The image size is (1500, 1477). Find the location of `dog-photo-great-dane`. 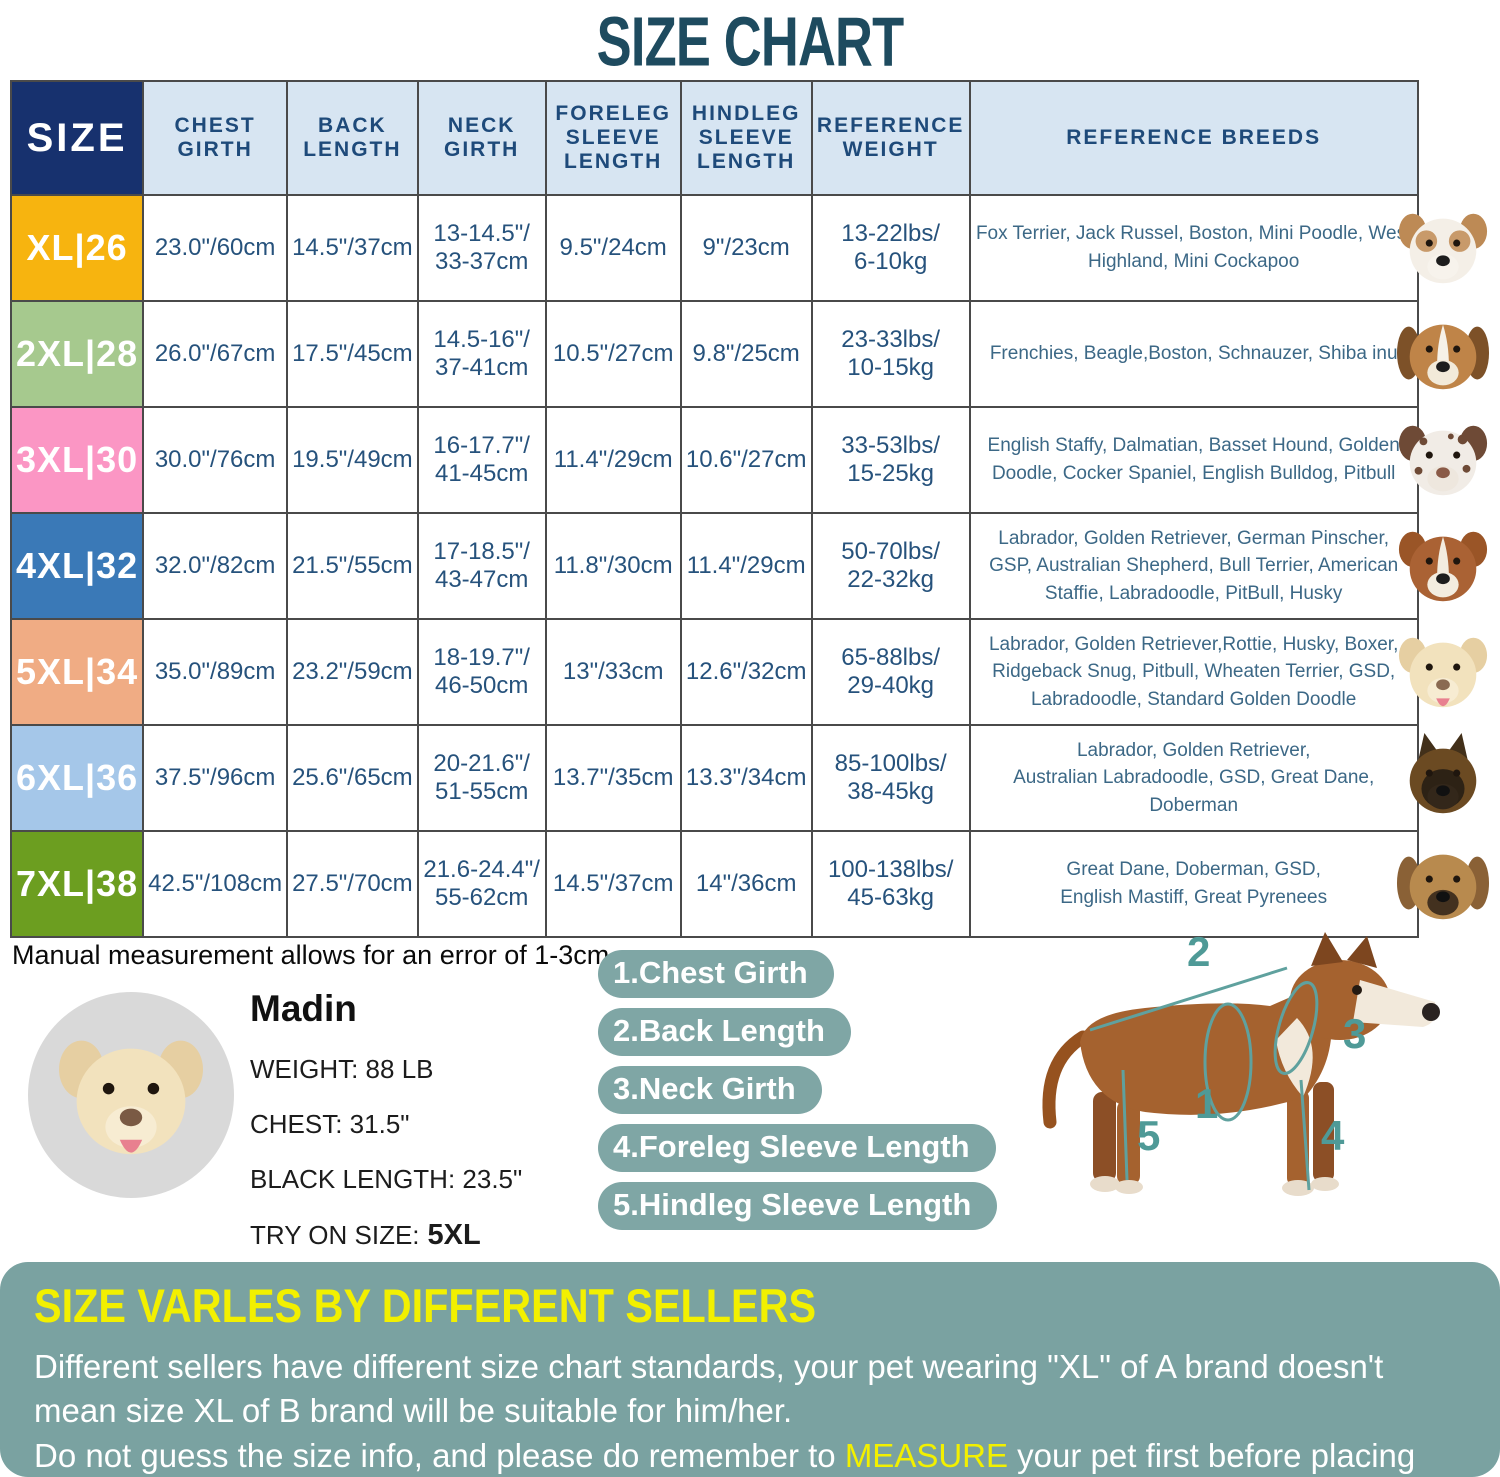

dog-photo-great-dane is located at coordinates (1443, 883).